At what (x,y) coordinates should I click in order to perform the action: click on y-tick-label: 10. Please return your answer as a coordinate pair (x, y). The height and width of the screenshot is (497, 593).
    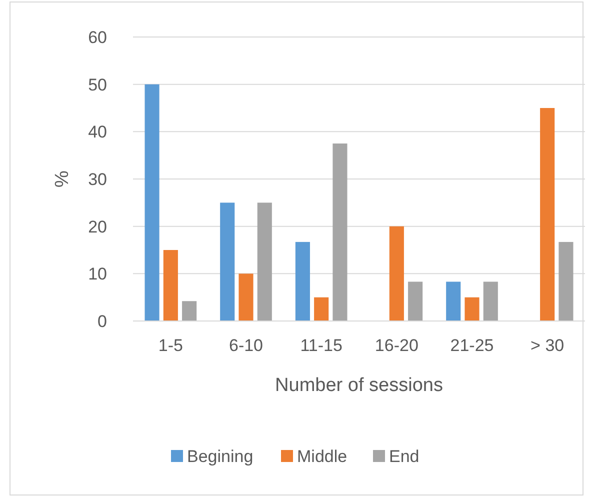
    Looking at the image, I should click on (97, 274).